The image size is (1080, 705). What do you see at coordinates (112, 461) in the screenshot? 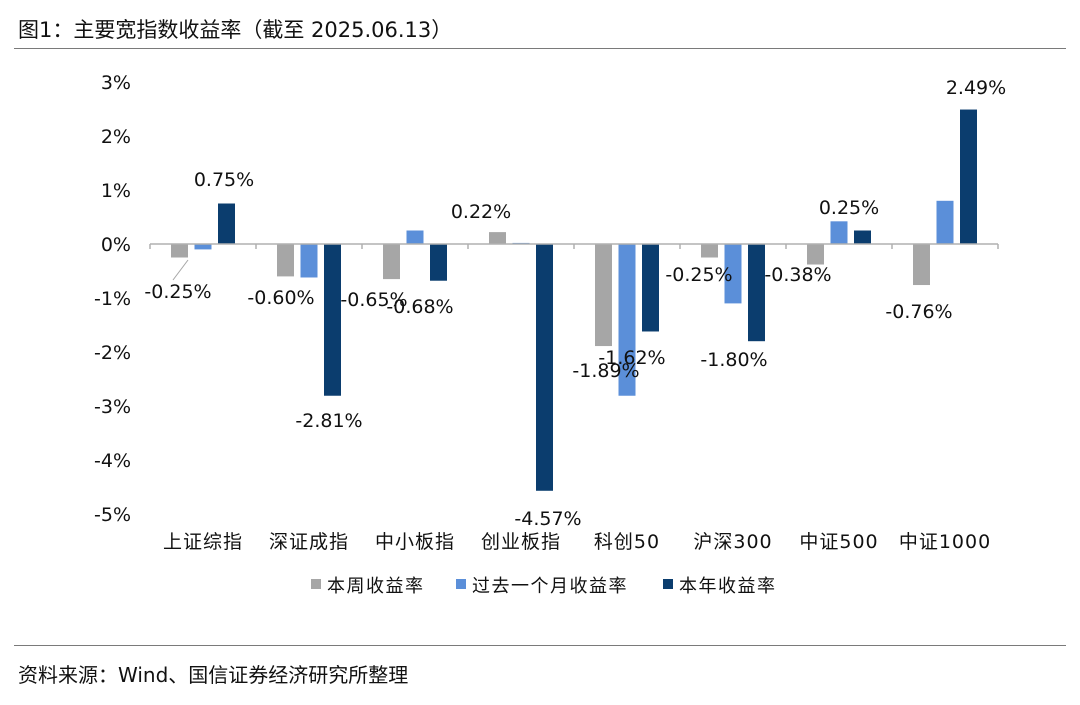
I see `y-tick-label: -4%` at bounding box center [112, 461].